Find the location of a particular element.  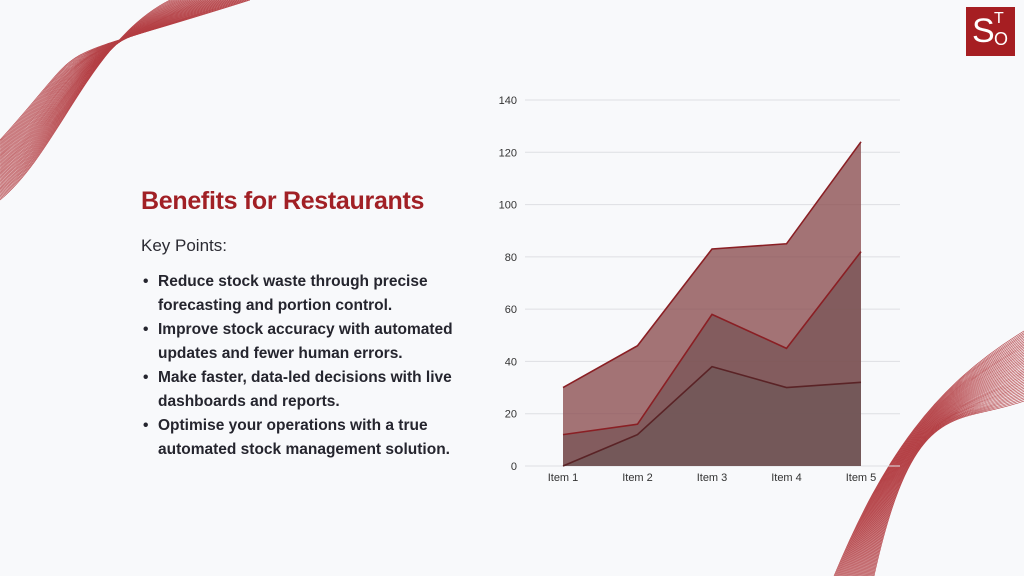

y-tick-label: 140 is located at coordinates (508, 101).